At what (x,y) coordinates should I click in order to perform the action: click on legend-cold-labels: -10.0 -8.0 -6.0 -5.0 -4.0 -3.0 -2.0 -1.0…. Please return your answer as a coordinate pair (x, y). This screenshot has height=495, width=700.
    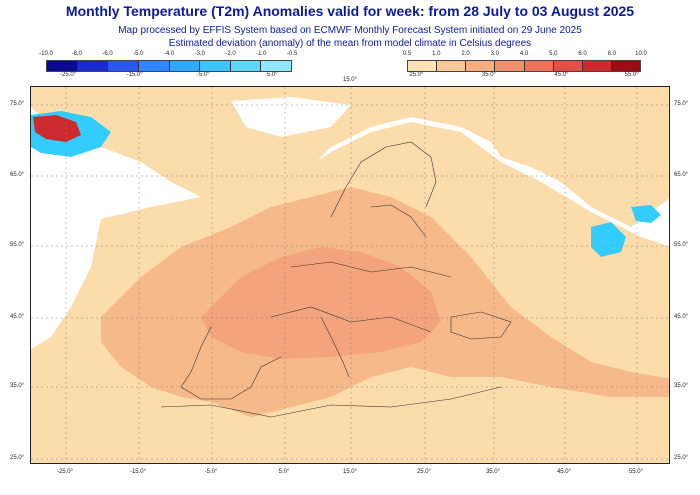
    Looking at the image, I should click on (168, 55).